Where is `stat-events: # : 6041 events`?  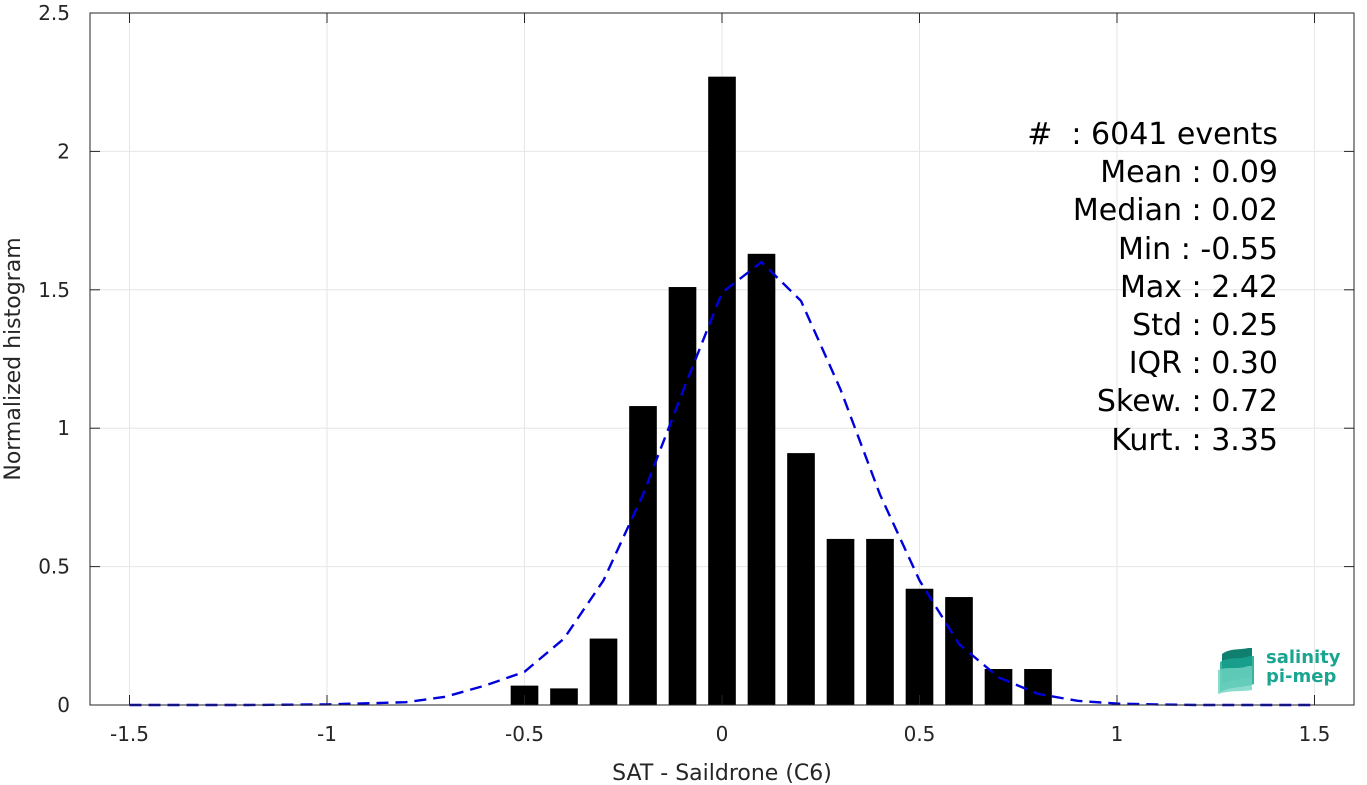 stat-events: # : 6041 events is located at coordinates (1152, 134).